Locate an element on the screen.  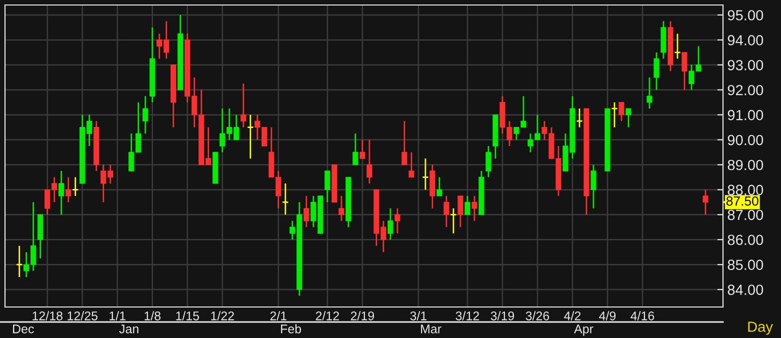
x-tick-label: 4/9 is located at coordinates (607, 315).